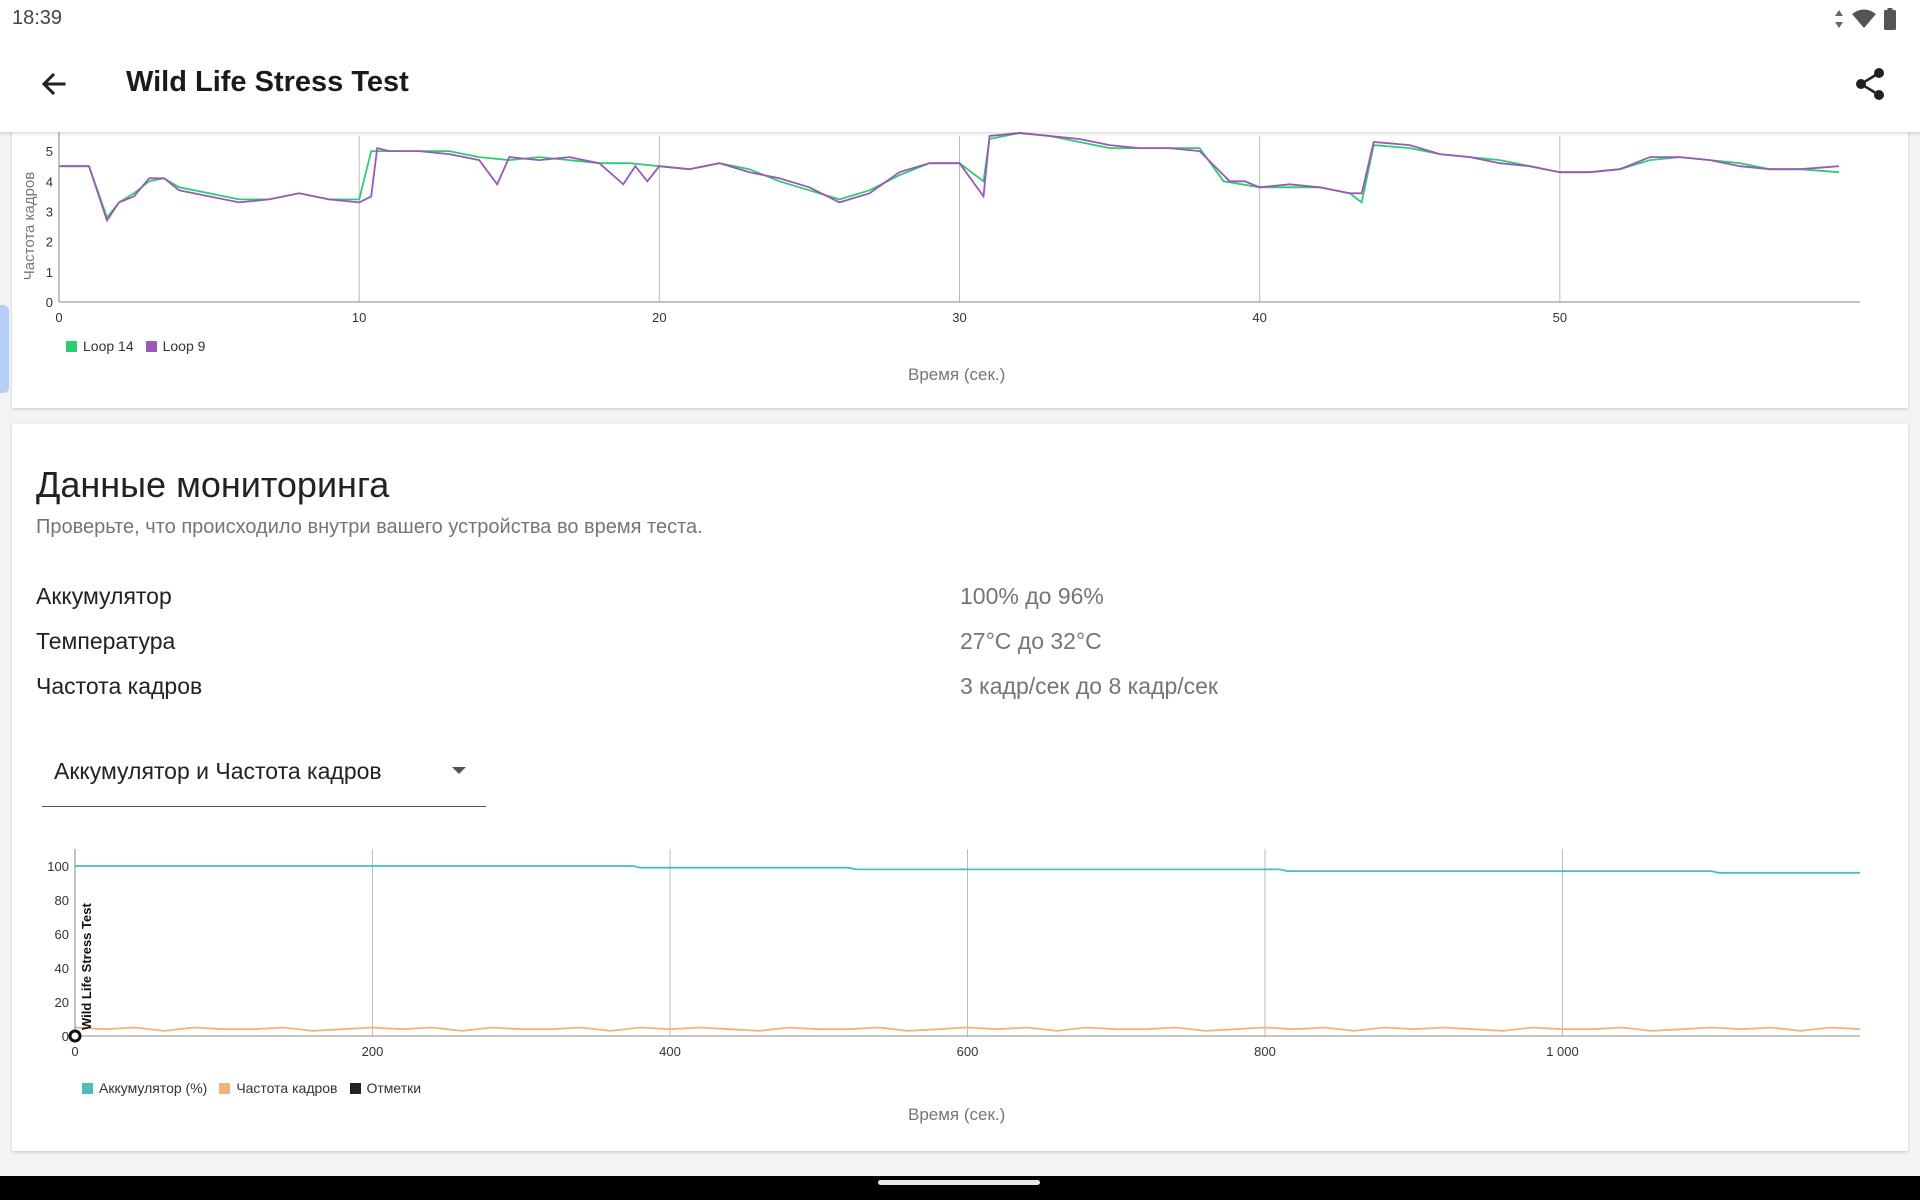  I want to click on wifi-icon, so click(1864, 18).